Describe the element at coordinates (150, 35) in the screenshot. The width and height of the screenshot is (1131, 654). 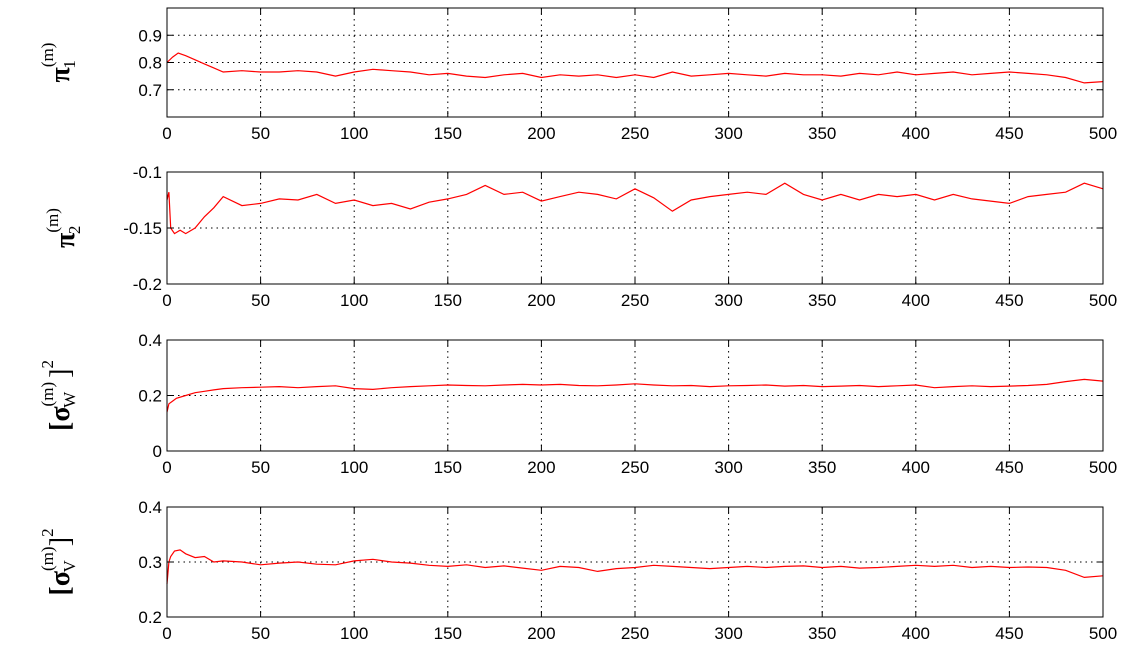
I see `y-tick-label: 0.9` at that location.